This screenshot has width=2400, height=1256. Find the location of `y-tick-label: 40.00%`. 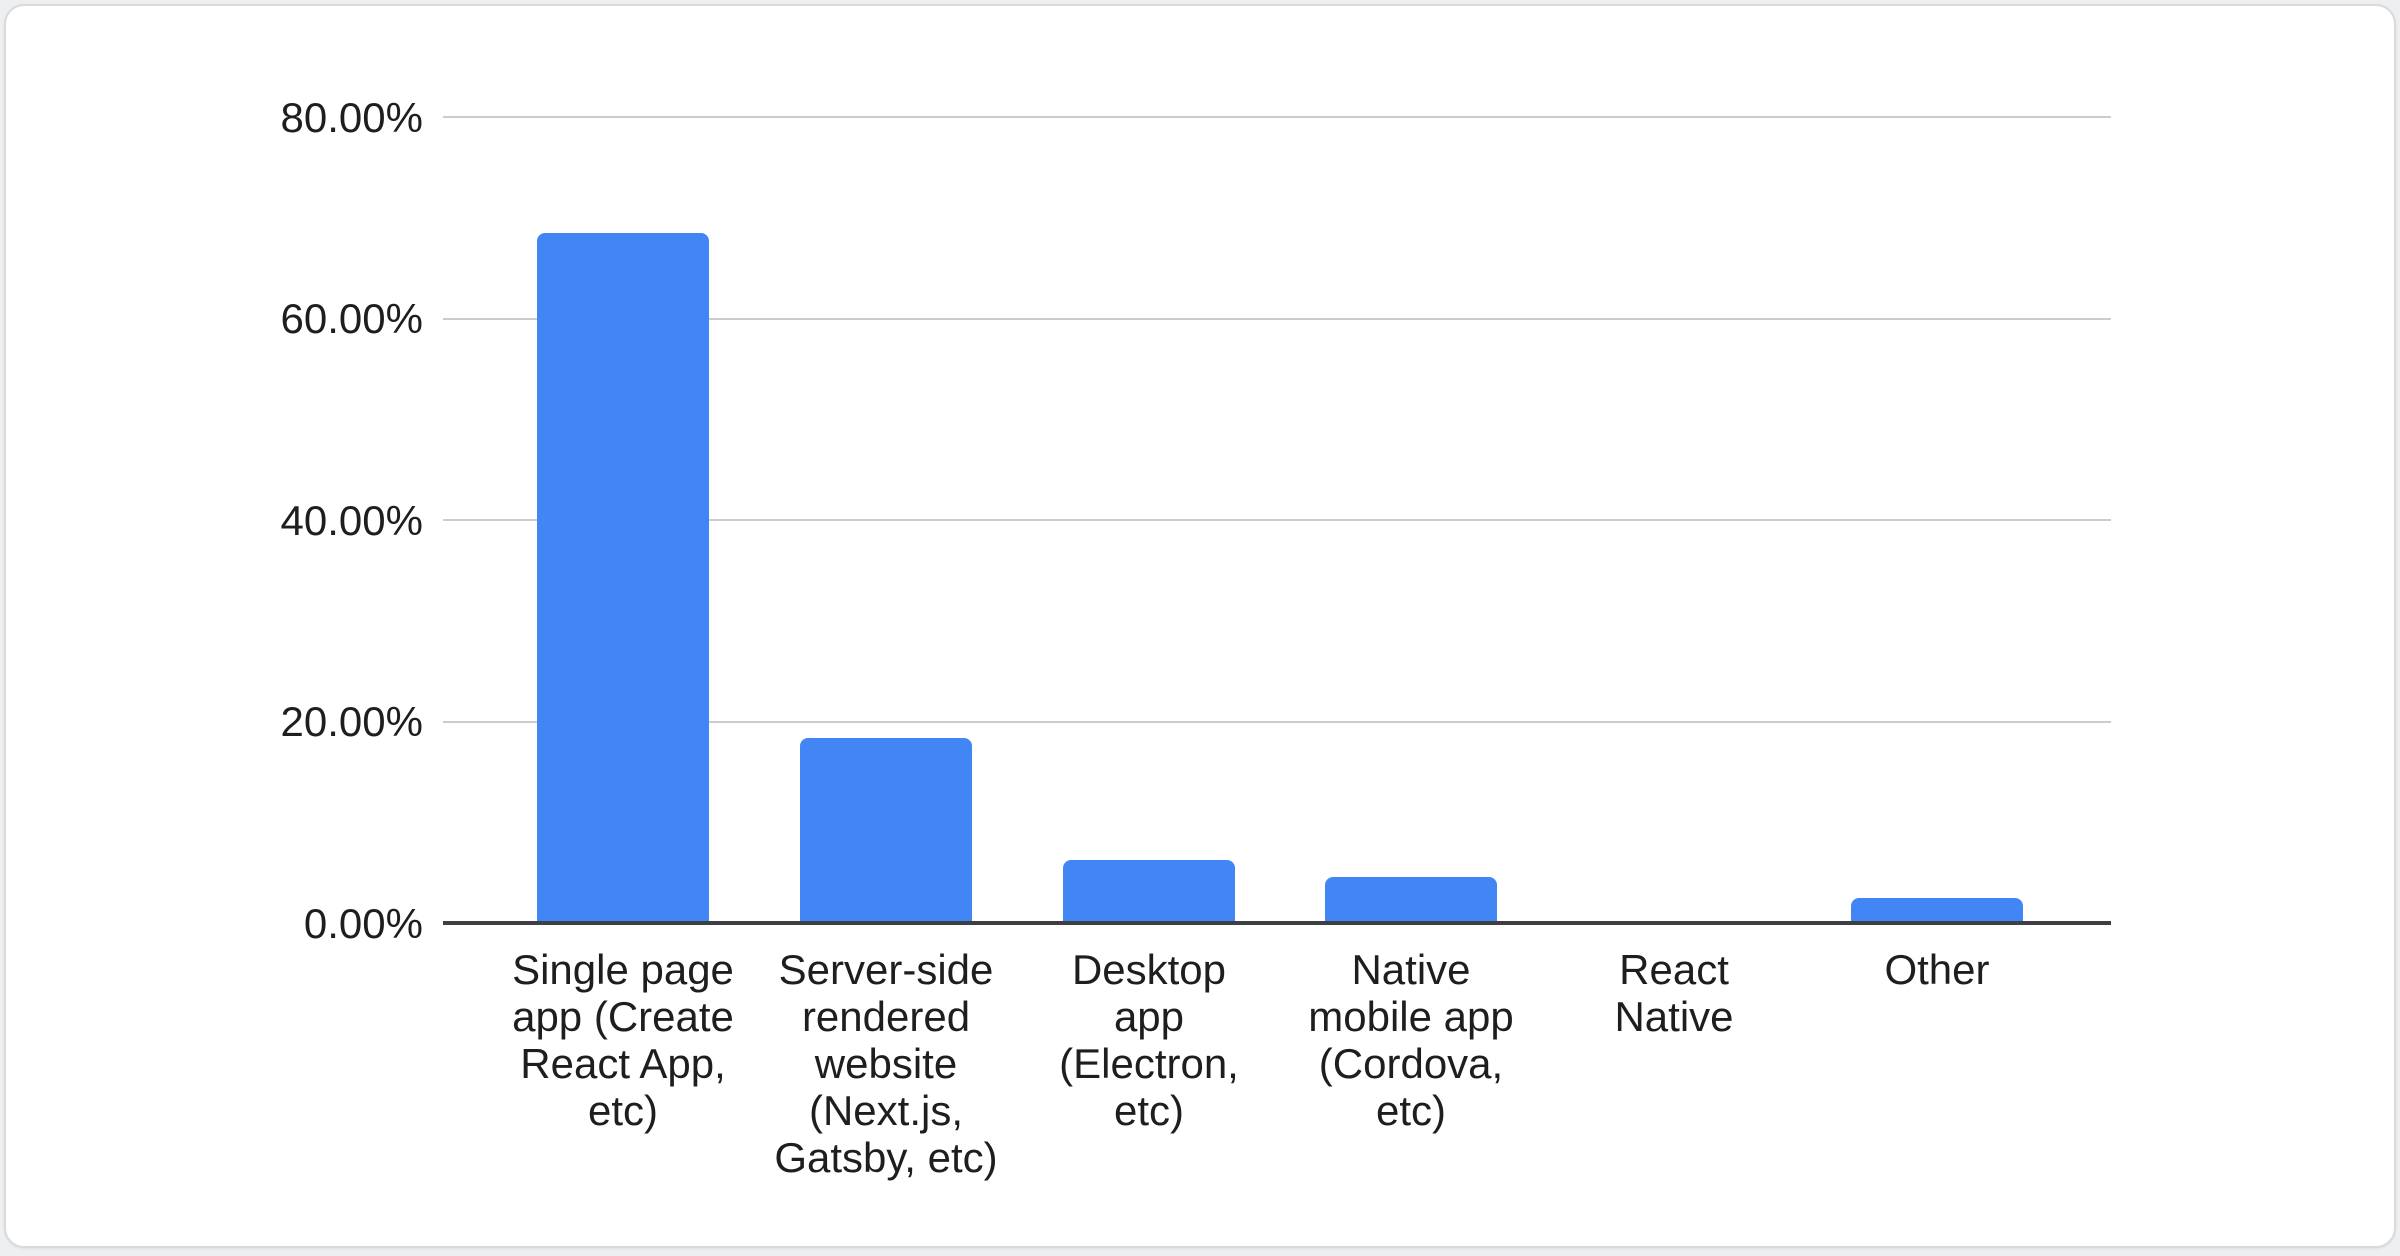

y-tick-label: 40.00% is located at coordinates (351, 520).